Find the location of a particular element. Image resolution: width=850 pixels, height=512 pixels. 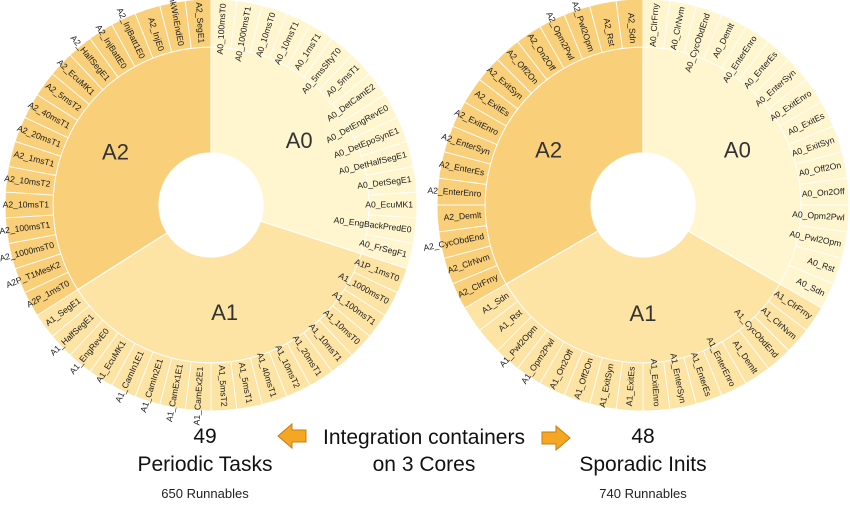

right-center-hole is located at coordinates (643, 205).